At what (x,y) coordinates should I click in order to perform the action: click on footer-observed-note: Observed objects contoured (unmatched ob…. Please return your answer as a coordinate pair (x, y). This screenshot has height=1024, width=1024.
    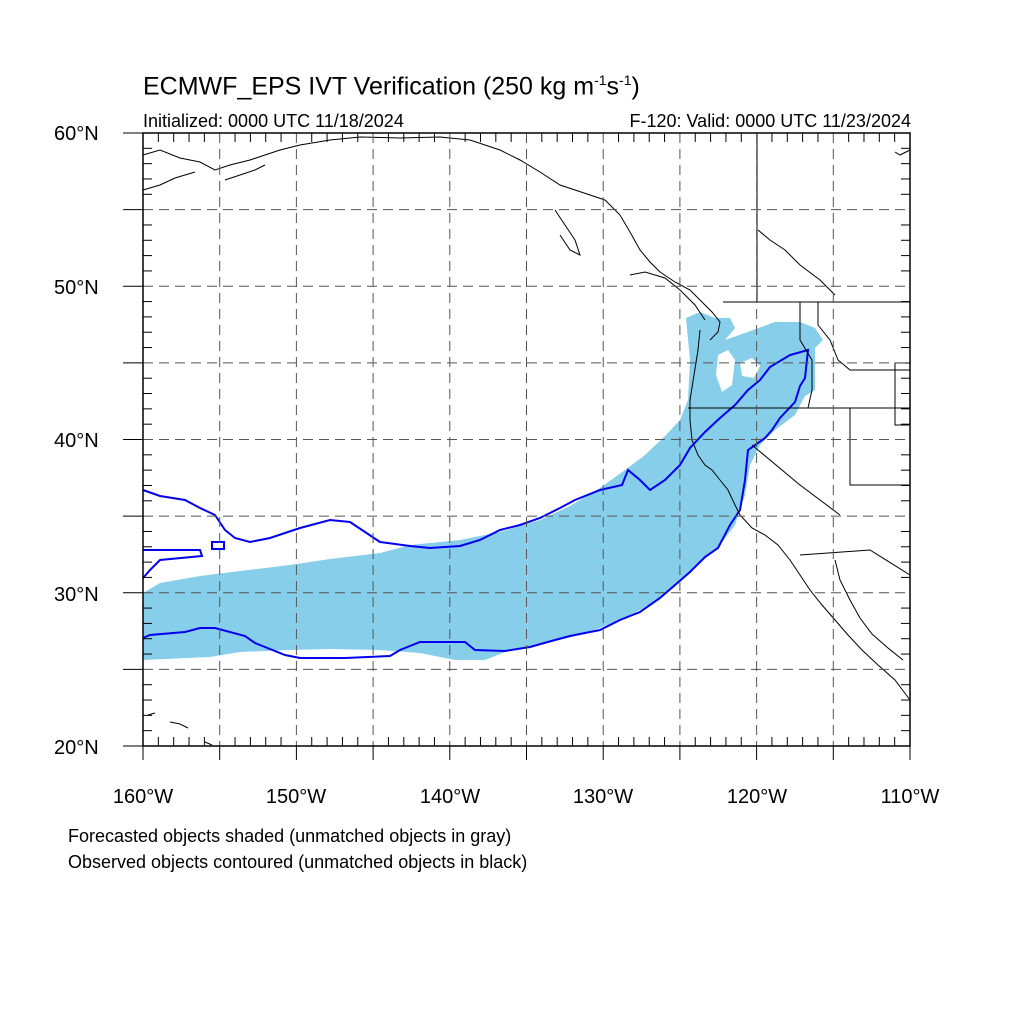
    Looking at the image, I should click on (298, 862).